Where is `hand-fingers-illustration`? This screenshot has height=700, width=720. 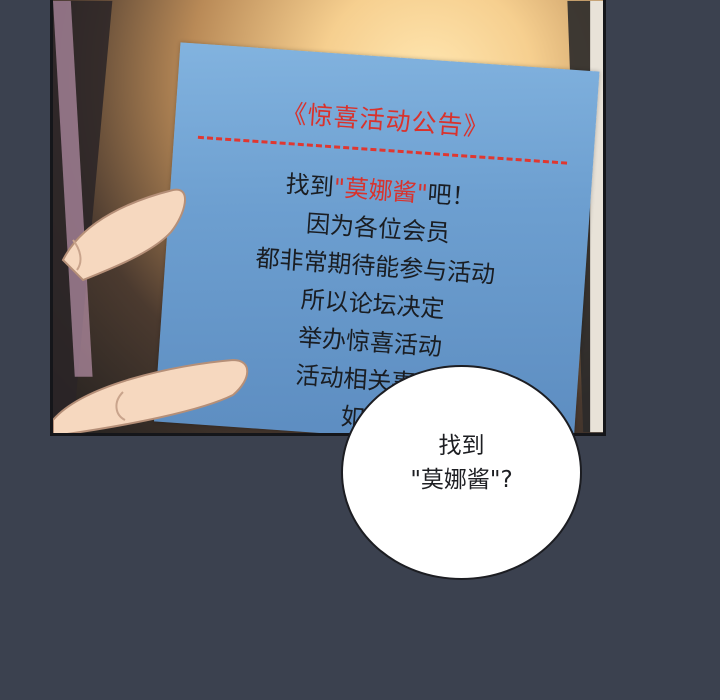 hand-fingers-illustration is located at coordinates (151, 310).